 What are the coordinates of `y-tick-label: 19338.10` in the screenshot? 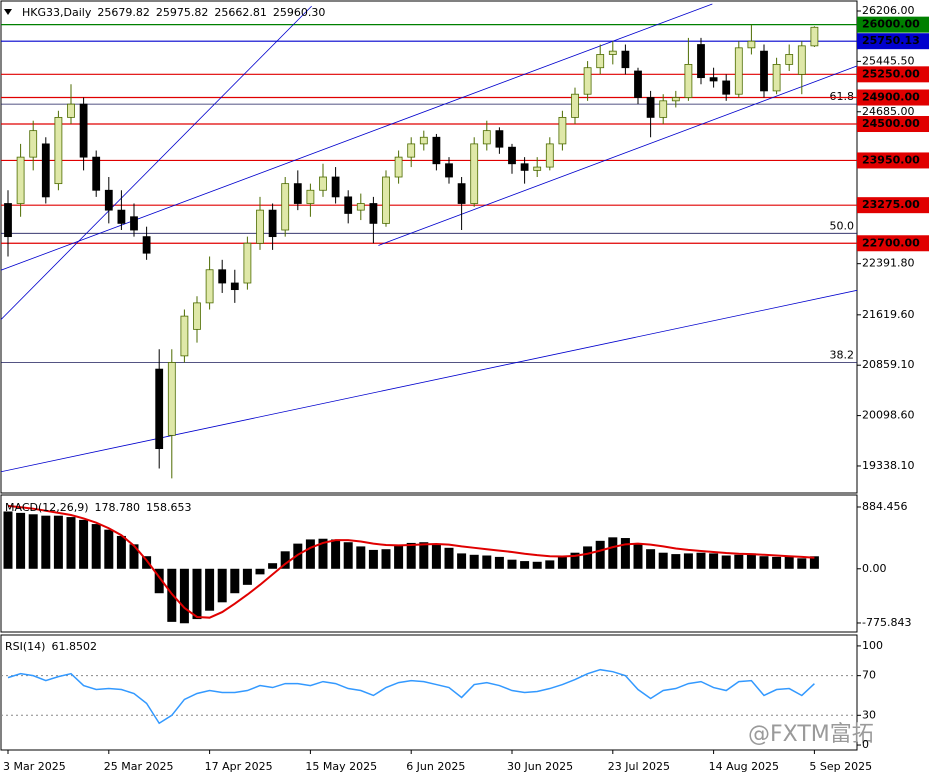 It's located at (888, 465).